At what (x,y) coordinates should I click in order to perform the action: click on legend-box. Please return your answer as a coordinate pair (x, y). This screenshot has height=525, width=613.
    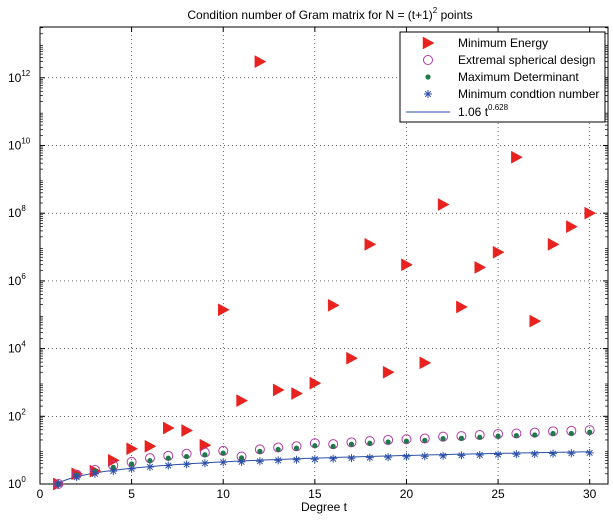
    Looking at the image, I should click on (502, 77).